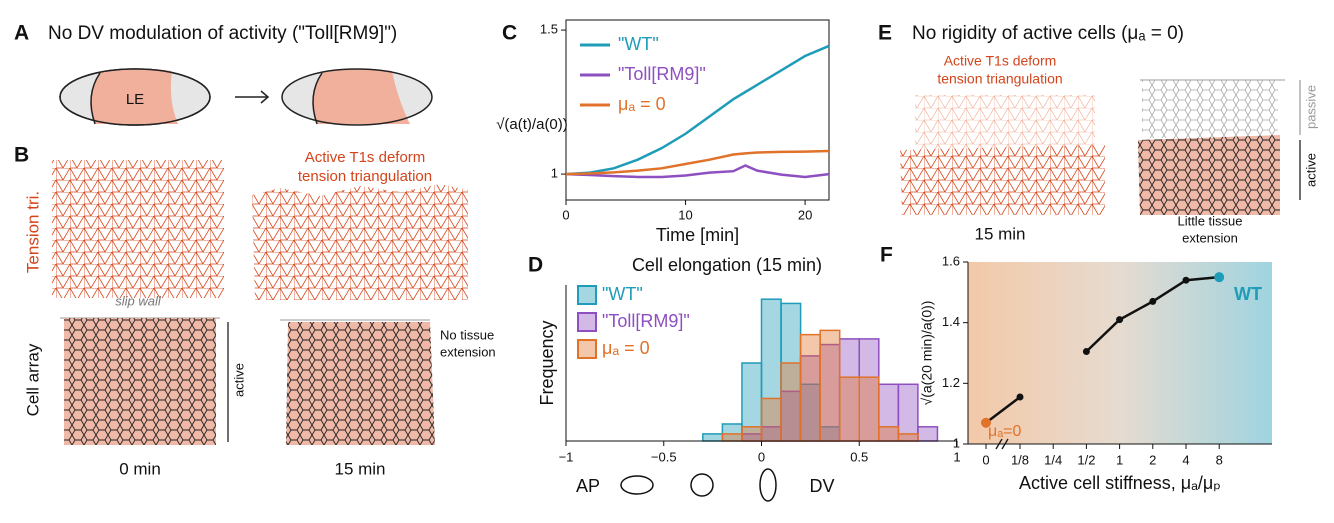 This screenshot has height=523, width=1334. I want to click on x-tick-label: 2, so click(1152, 459).